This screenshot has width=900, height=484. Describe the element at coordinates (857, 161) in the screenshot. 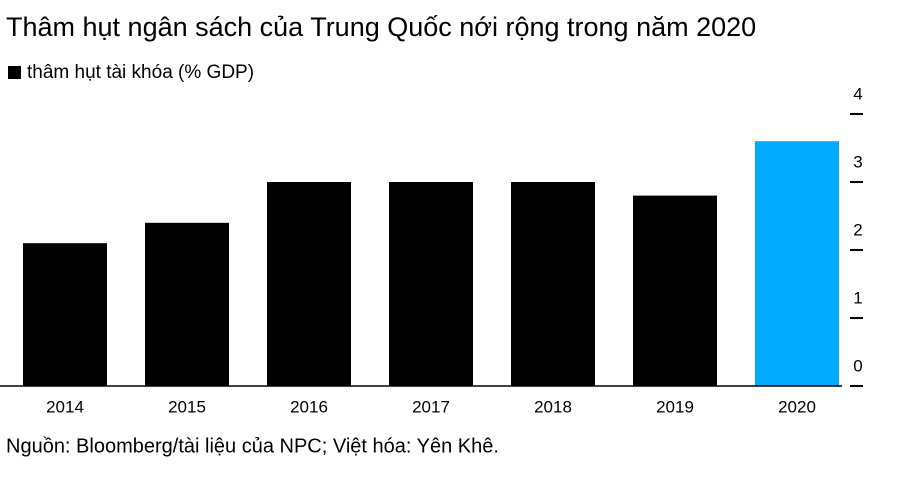

I see `y-tick-label: 3` at that location.